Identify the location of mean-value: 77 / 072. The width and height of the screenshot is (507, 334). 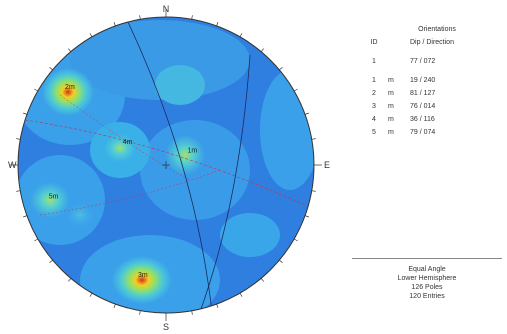
(423, 61).